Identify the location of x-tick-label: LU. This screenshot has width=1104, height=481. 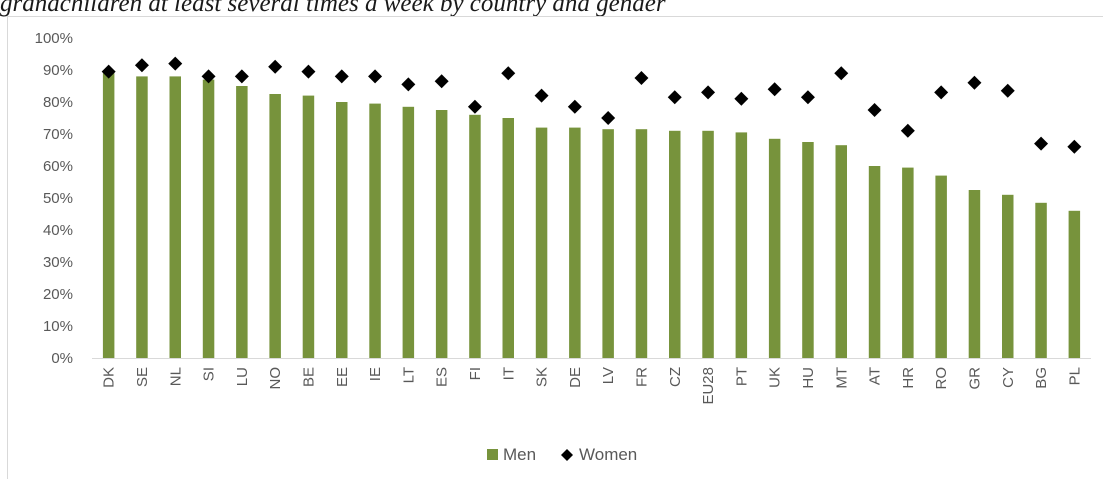
(242, 376).